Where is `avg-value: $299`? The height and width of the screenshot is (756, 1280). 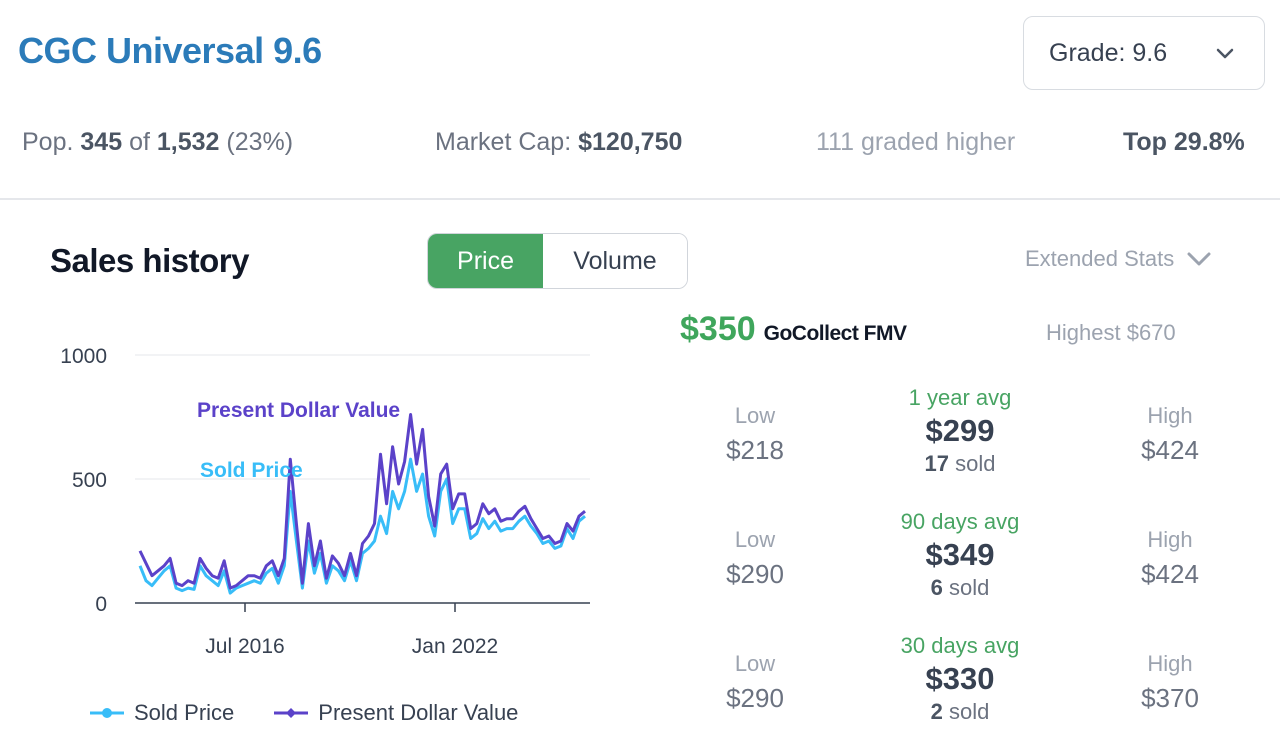 avg-value: $299 is located at coordinates (960, 430).